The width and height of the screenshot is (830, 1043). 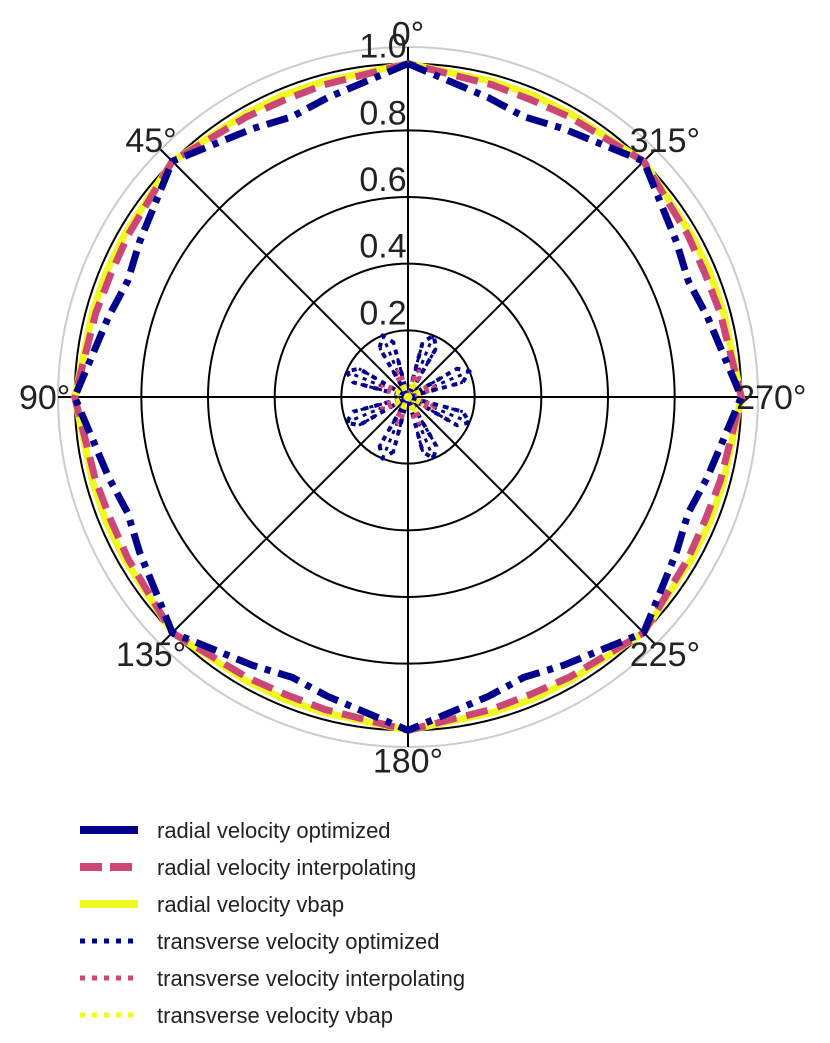 What do you see at coordinates (250, 904) in the screenshot?
I see `legend-label: radial velocity vbap` at bounding box center [250, 904].